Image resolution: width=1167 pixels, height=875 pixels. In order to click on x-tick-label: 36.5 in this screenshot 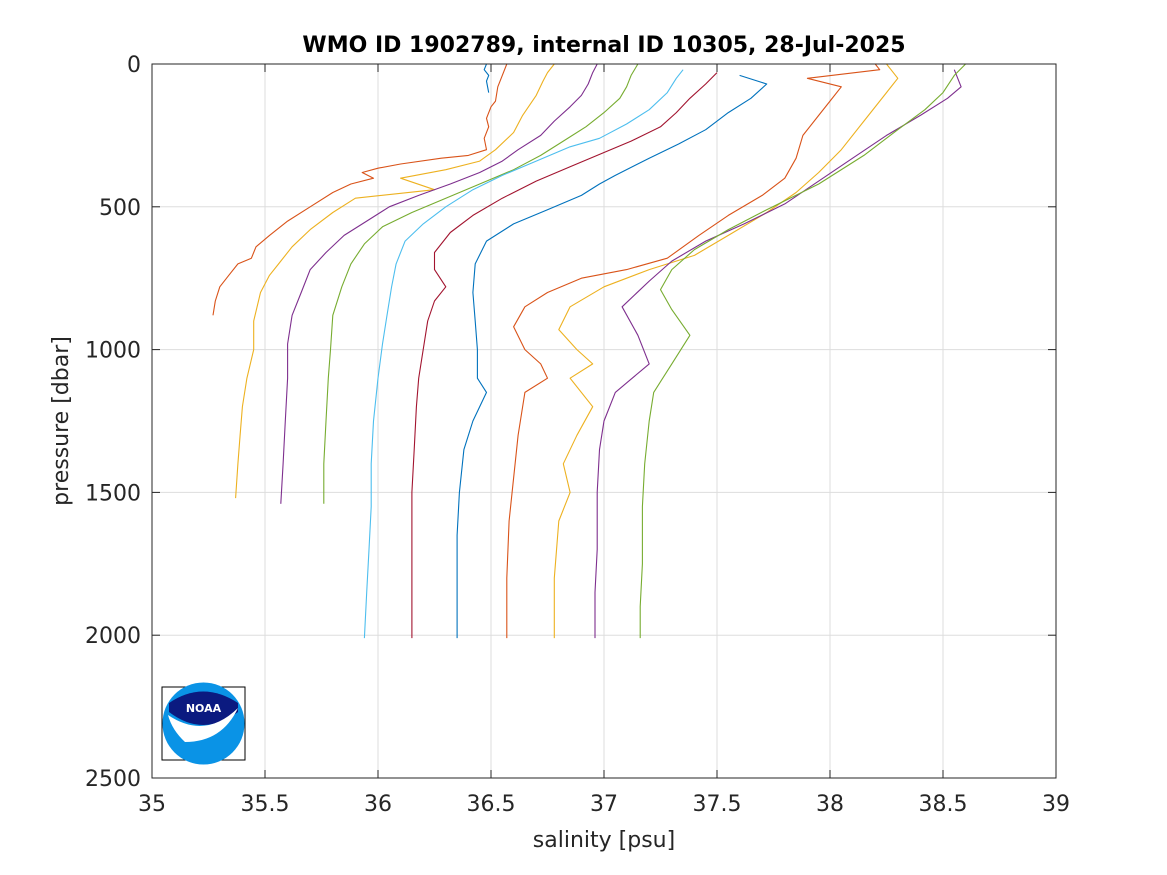, I will do `click(491, 804)`.